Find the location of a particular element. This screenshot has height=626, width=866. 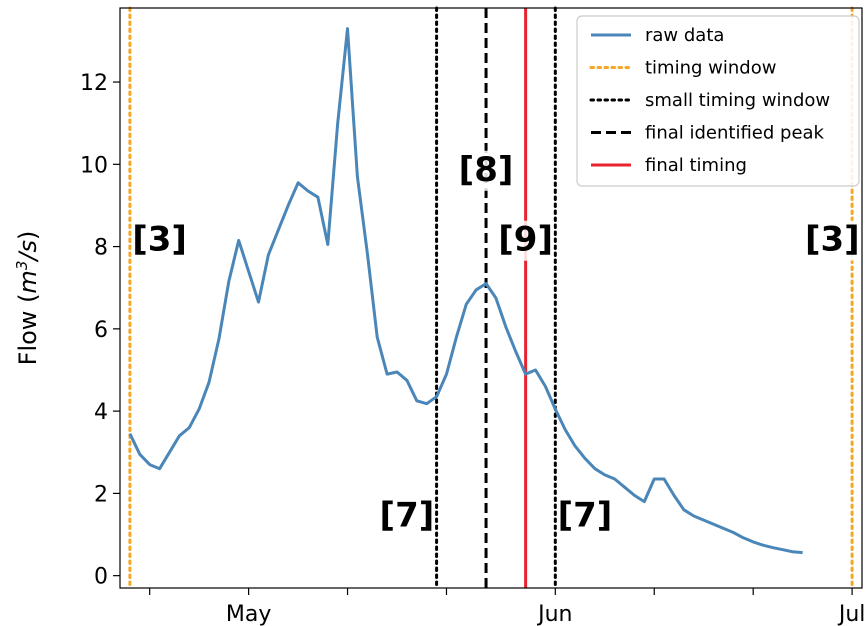

y-tick-label: 12 is located at coordinates (94, 83).